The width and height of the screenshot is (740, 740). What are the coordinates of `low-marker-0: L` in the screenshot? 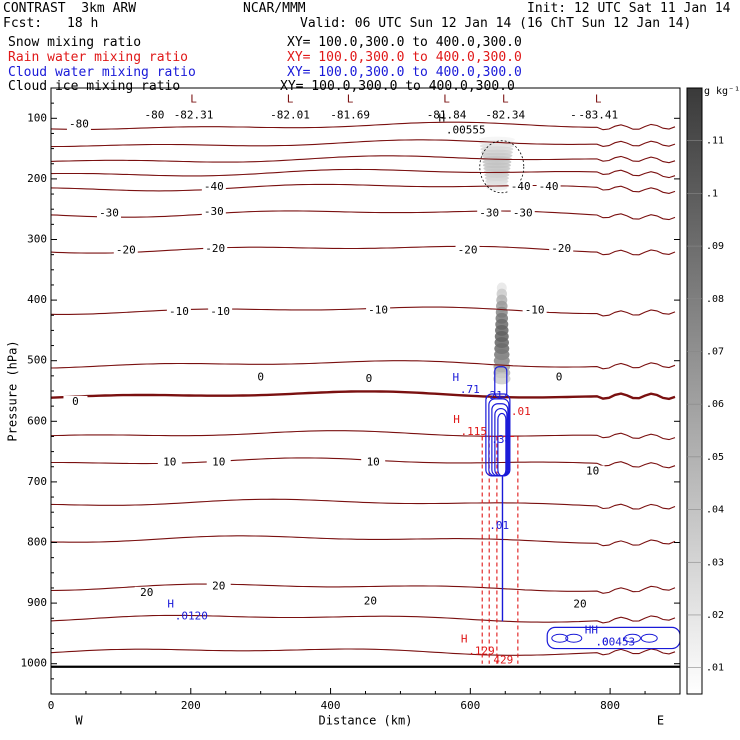 It's located at (193, 98).